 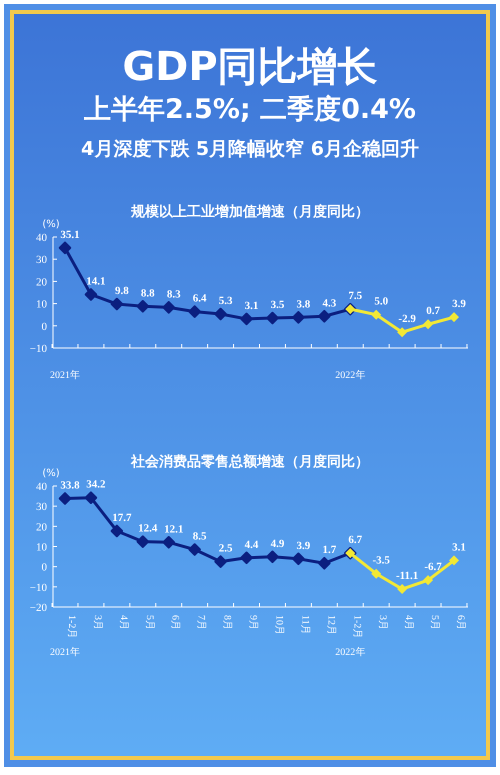 I want to click on data-label: 17.7, so click(x=122, y=518).